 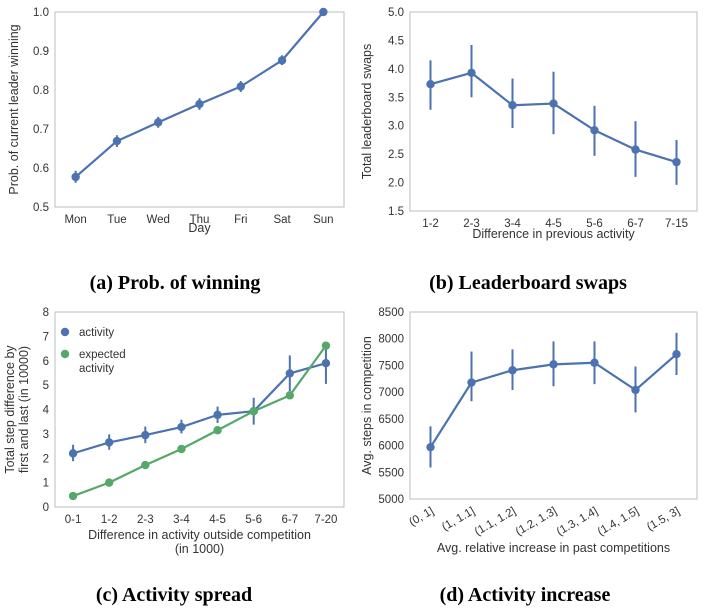 I want to click on y-tick-label: 0.6, so click(x=41, y=169).